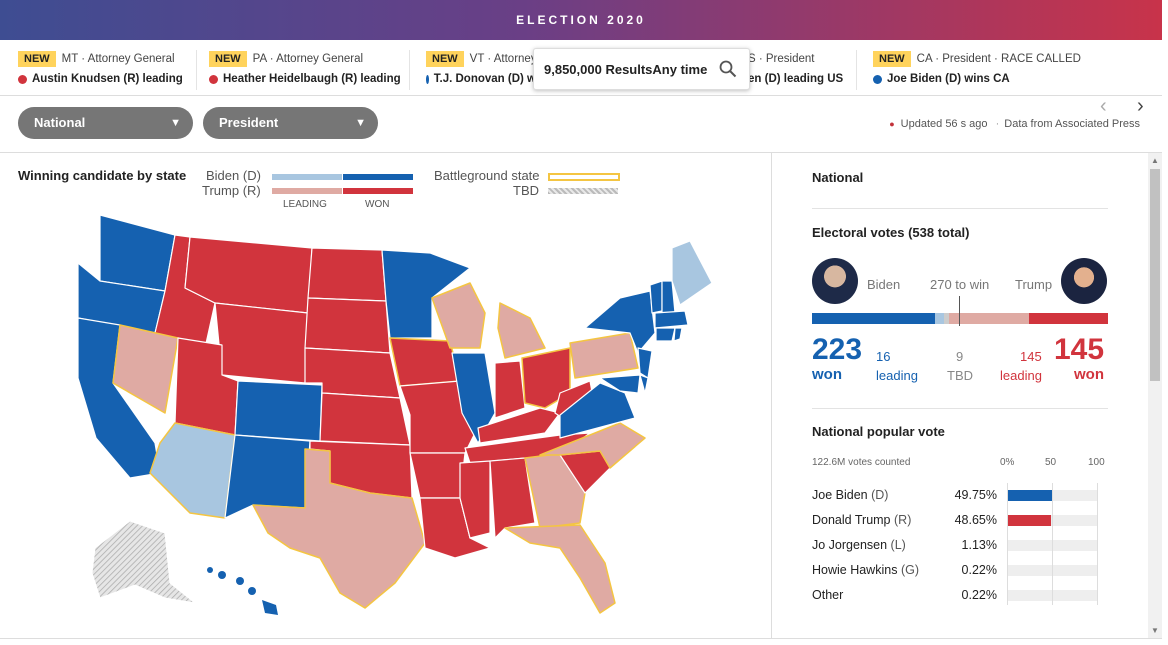 Image resolution: width=1168 pixels, height=645 pixels. What do you see at coordinates (365, 419) in the screenshot?
I see `state-ks` at bounding box center [365, 419].